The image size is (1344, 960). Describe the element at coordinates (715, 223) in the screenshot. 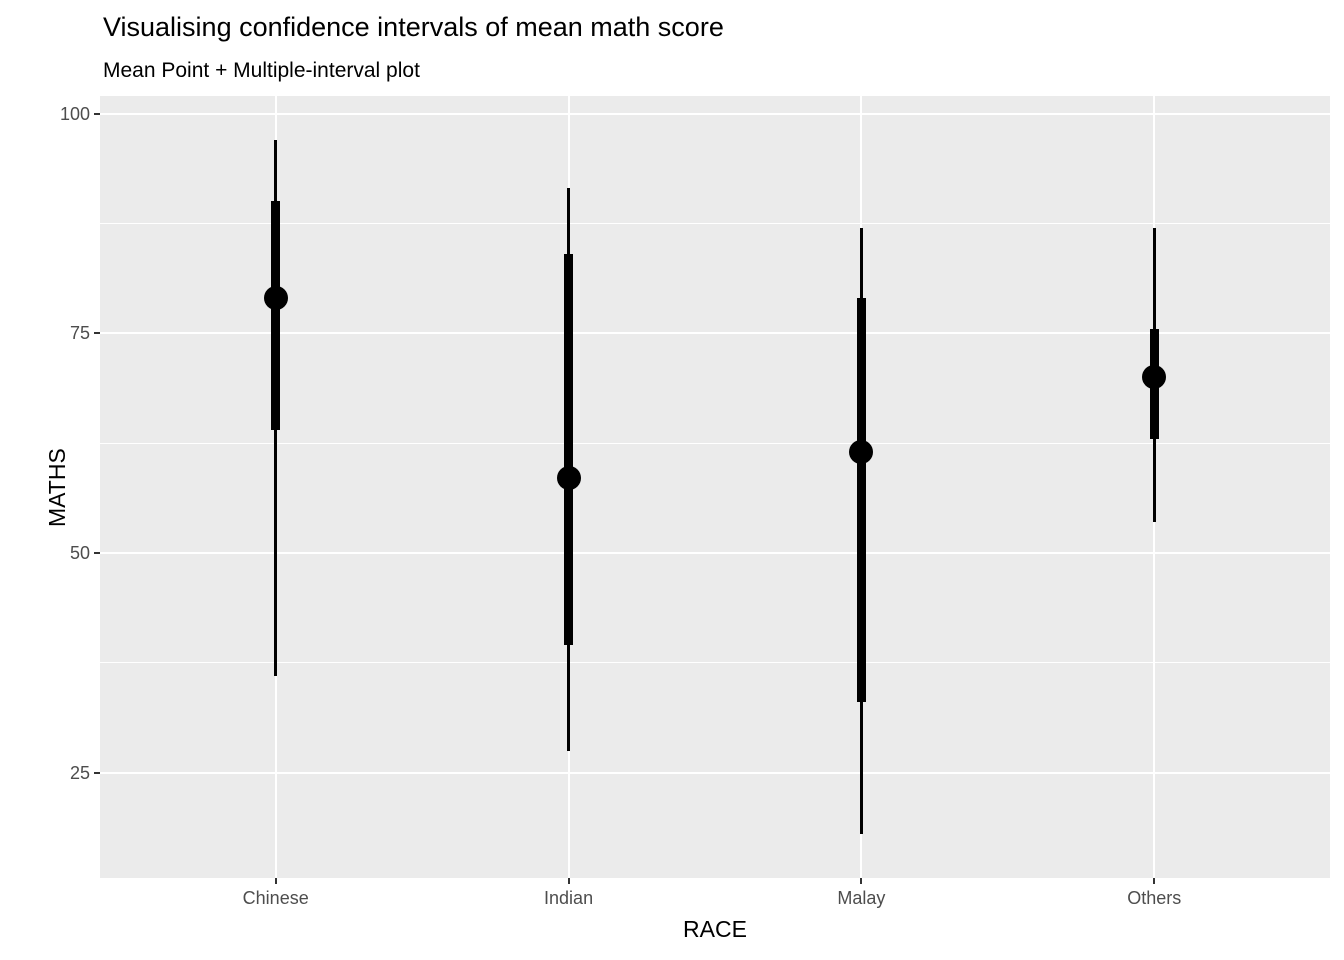

I see `gridline-minor-87.5` at that location.